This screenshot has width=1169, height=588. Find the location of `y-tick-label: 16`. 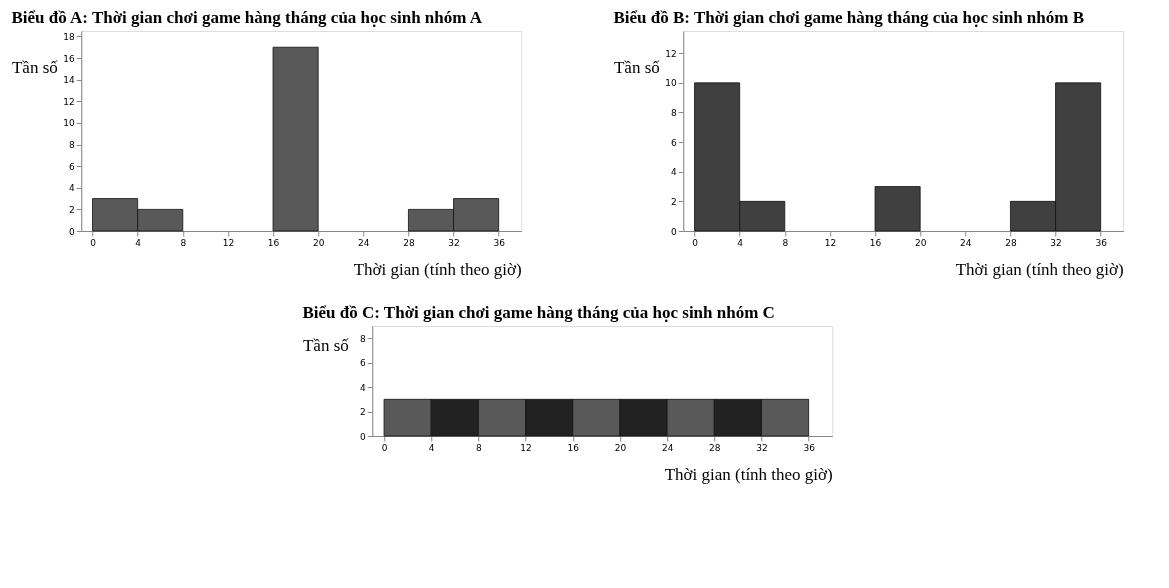

y-tick-label: 16 is located at coordinates (69, 58).